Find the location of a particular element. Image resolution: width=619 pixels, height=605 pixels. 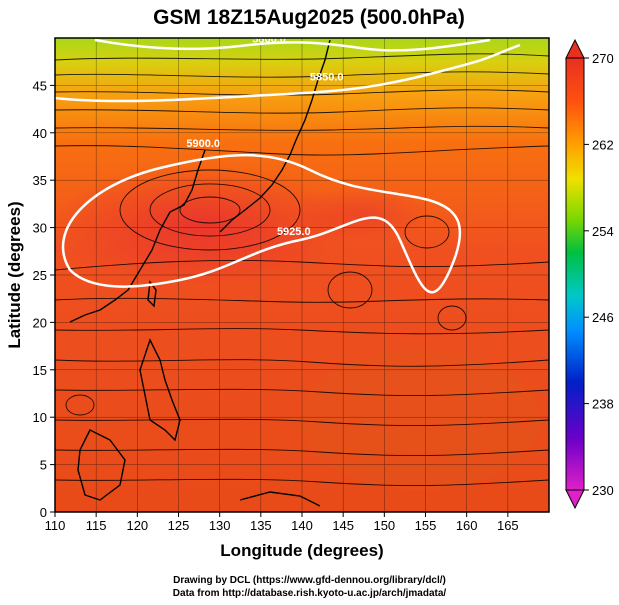

colorbar-tick-label: 246 is located at coordinates (603, 317).